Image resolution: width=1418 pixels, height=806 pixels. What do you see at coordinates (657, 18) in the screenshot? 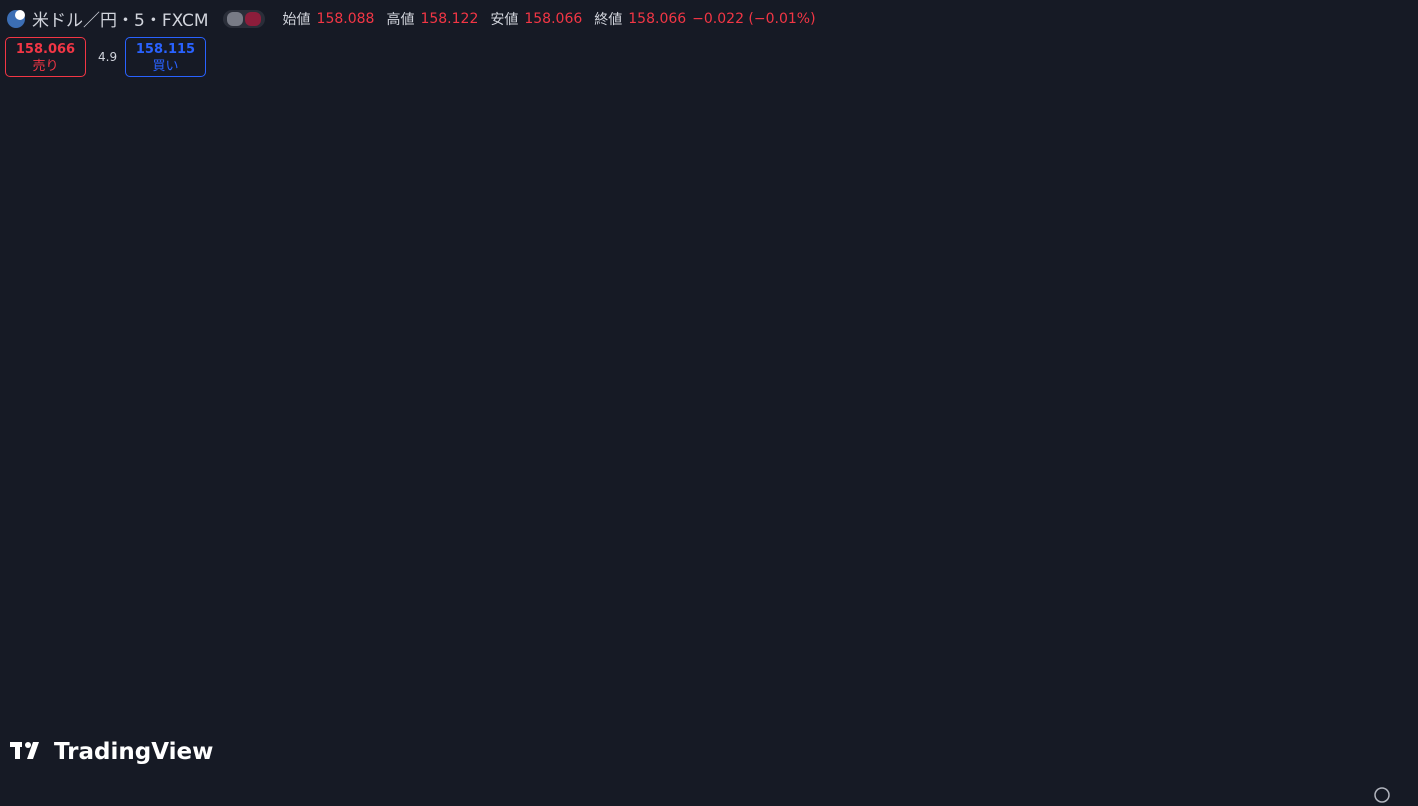
I see `close-value: 158.066` at bounding box center [657, 18].